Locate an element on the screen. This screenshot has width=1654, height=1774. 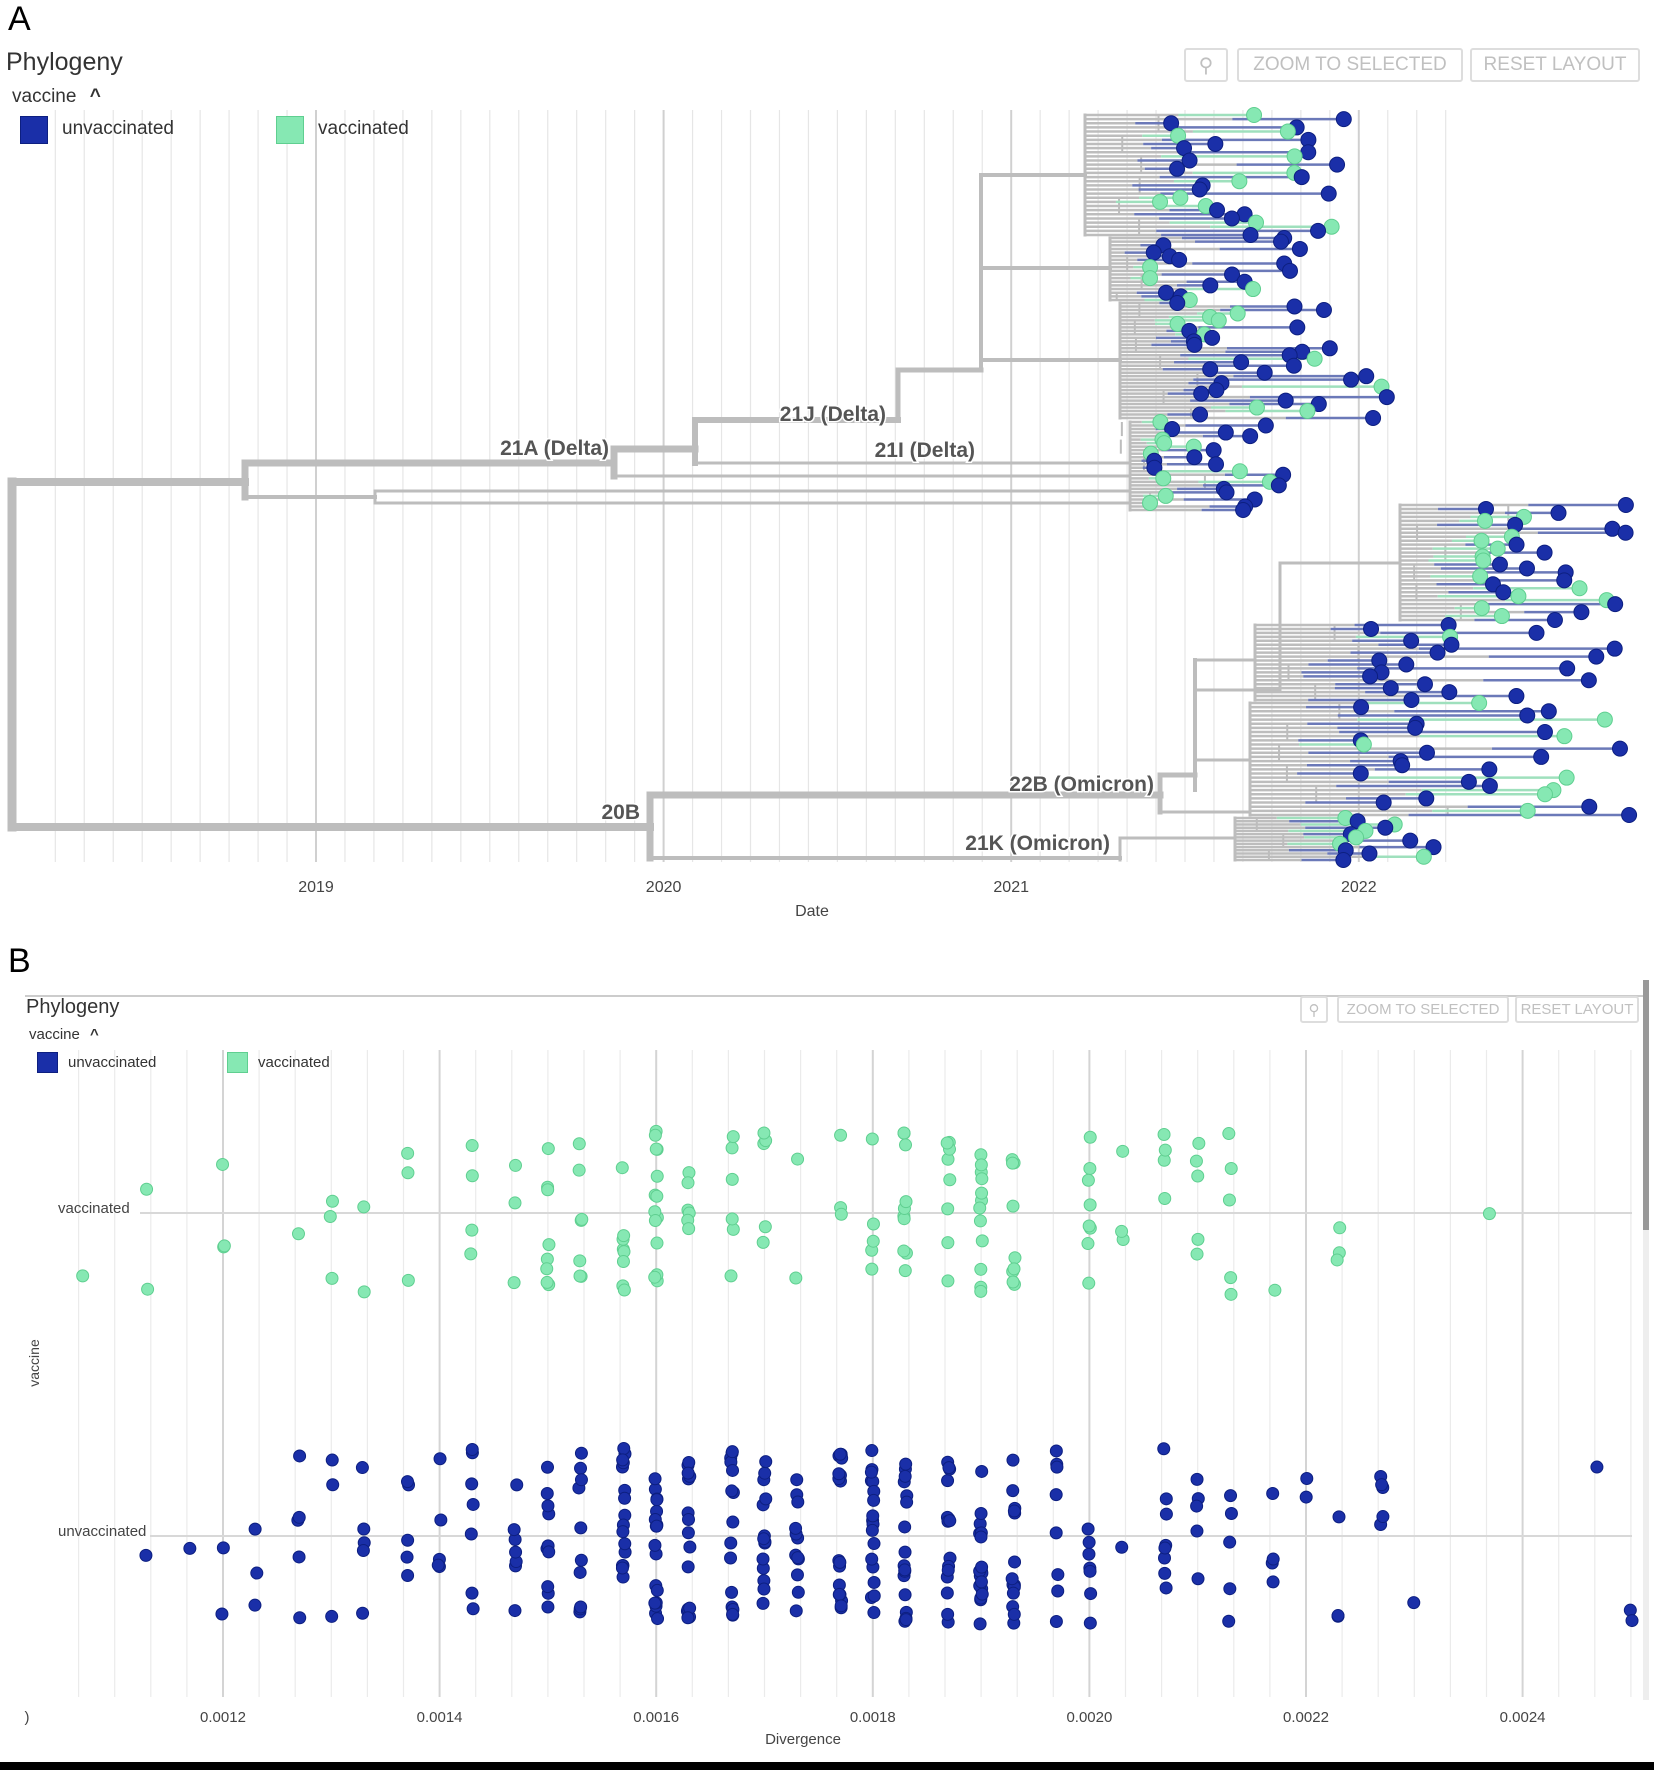
x-tick-label: 2022 is located at coordinates (1359, 887).